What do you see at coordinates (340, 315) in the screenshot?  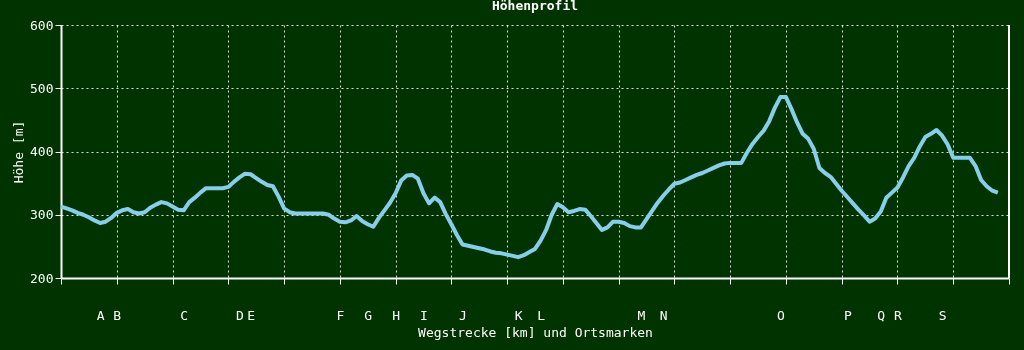 I see `x-tick-label: F` at bounding box center [340, 315].